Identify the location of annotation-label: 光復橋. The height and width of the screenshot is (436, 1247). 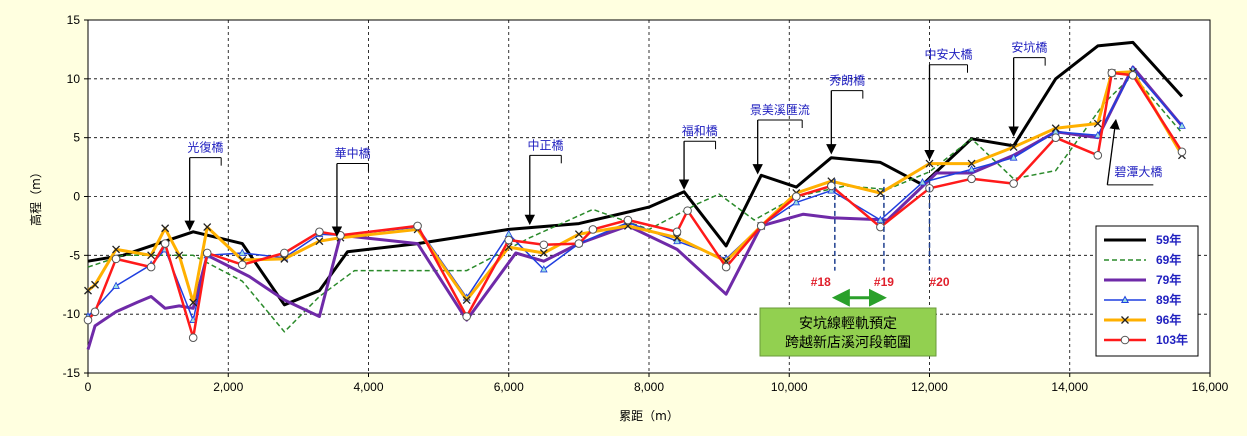
(205, 147).